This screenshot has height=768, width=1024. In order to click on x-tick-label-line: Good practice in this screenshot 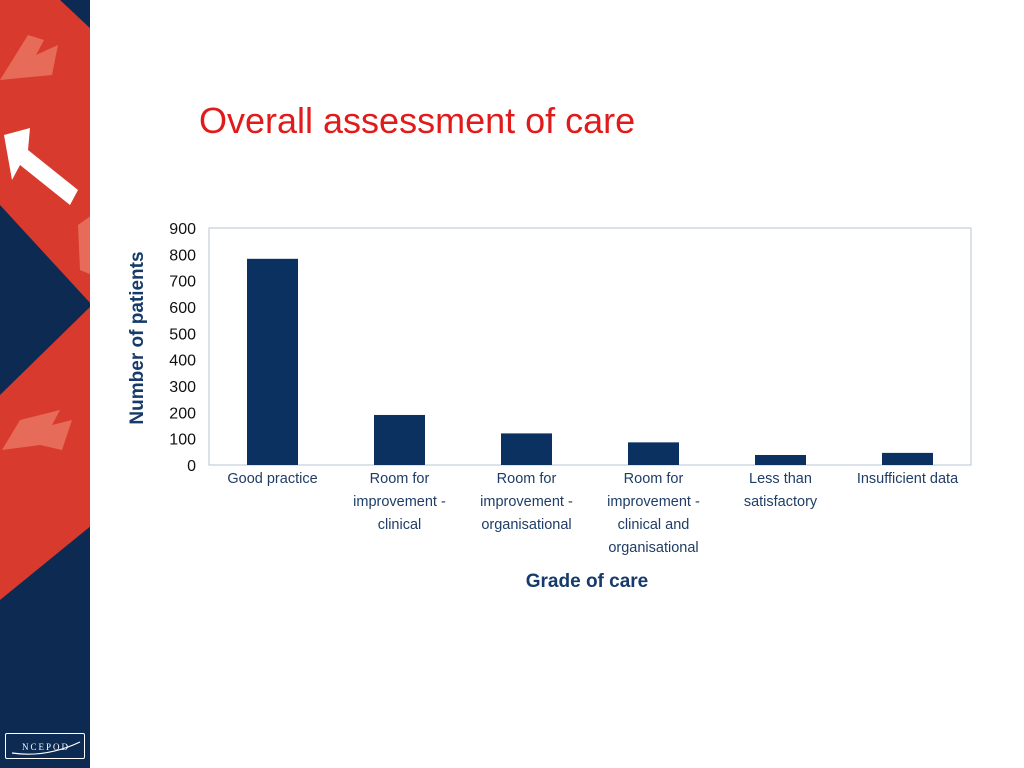, I will do `click(272, 479)`.